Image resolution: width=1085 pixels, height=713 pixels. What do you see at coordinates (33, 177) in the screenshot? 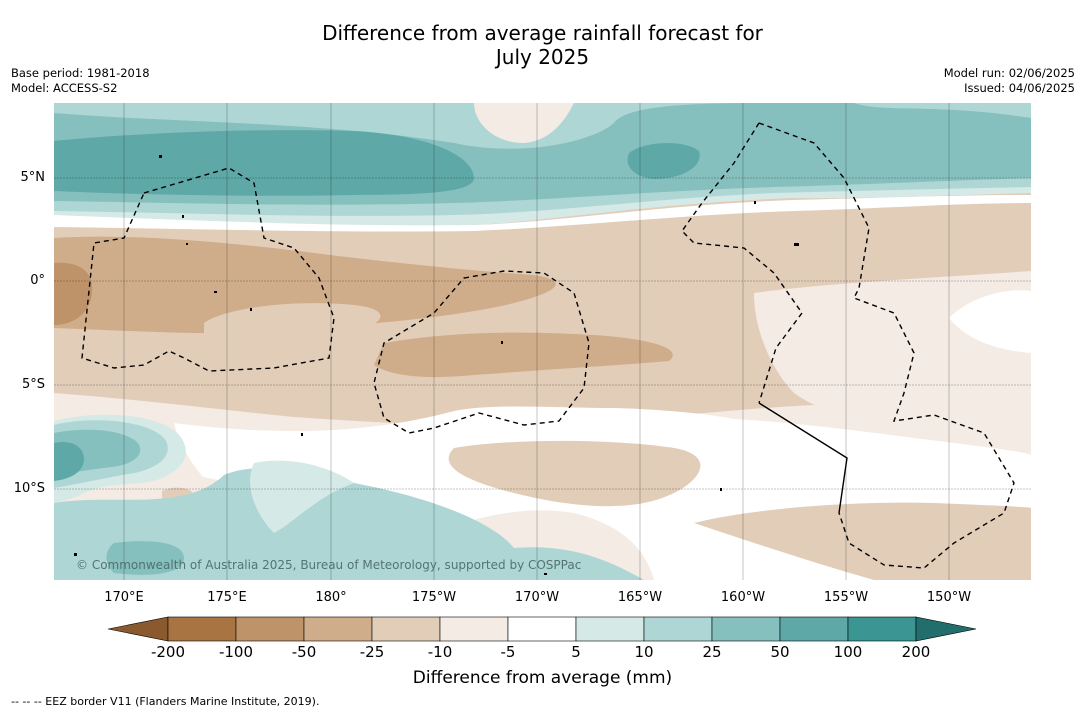
I see `lat-label-5n: 5°N` at bounding box center [33, 177].